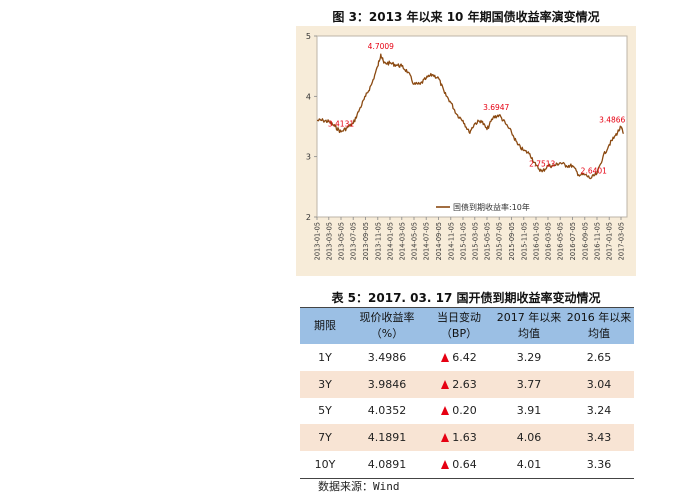  What do you see at coordinates (387, 317) in the screenshot?
I see `header-yield-line1: 现价收益率` at bounding box center [387, 317].